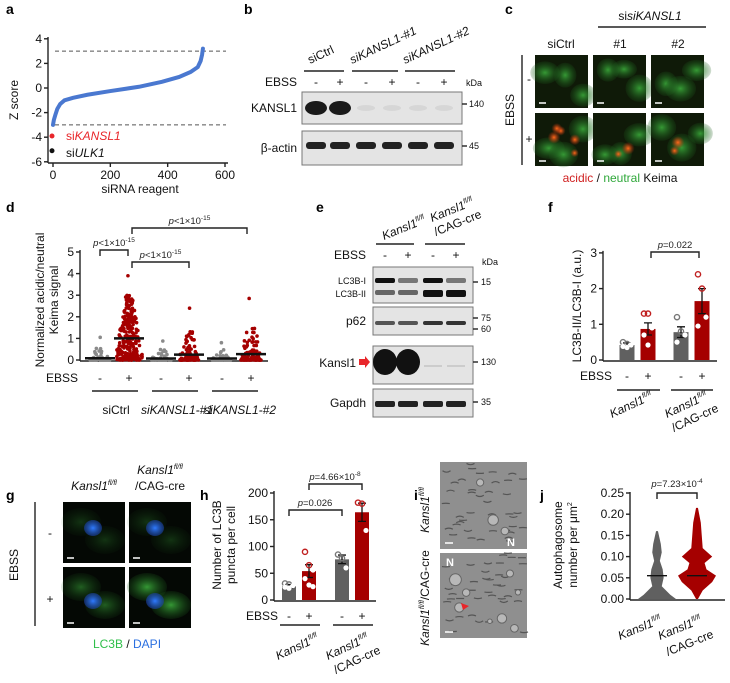  I want to click on d-p-value: p<1×10-15, so click(189, 221).